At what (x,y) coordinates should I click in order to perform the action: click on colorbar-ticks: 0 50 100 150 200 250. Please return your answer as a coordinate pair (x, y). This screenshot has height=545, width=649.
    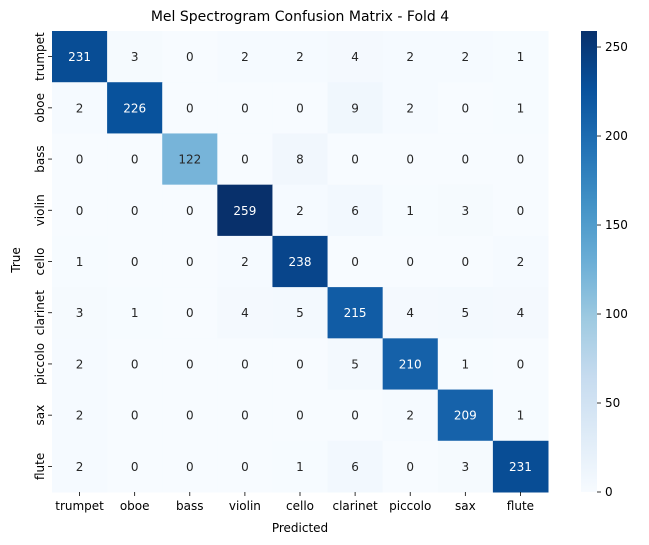
    Looking at the image, I should click on (612, 269).